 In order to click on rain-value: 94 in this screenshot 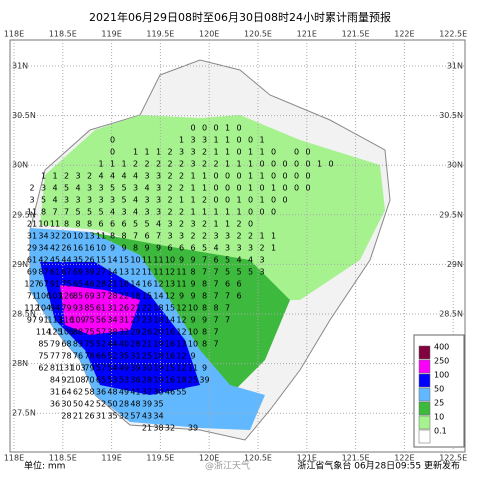, I will do `click(55, 308)`.